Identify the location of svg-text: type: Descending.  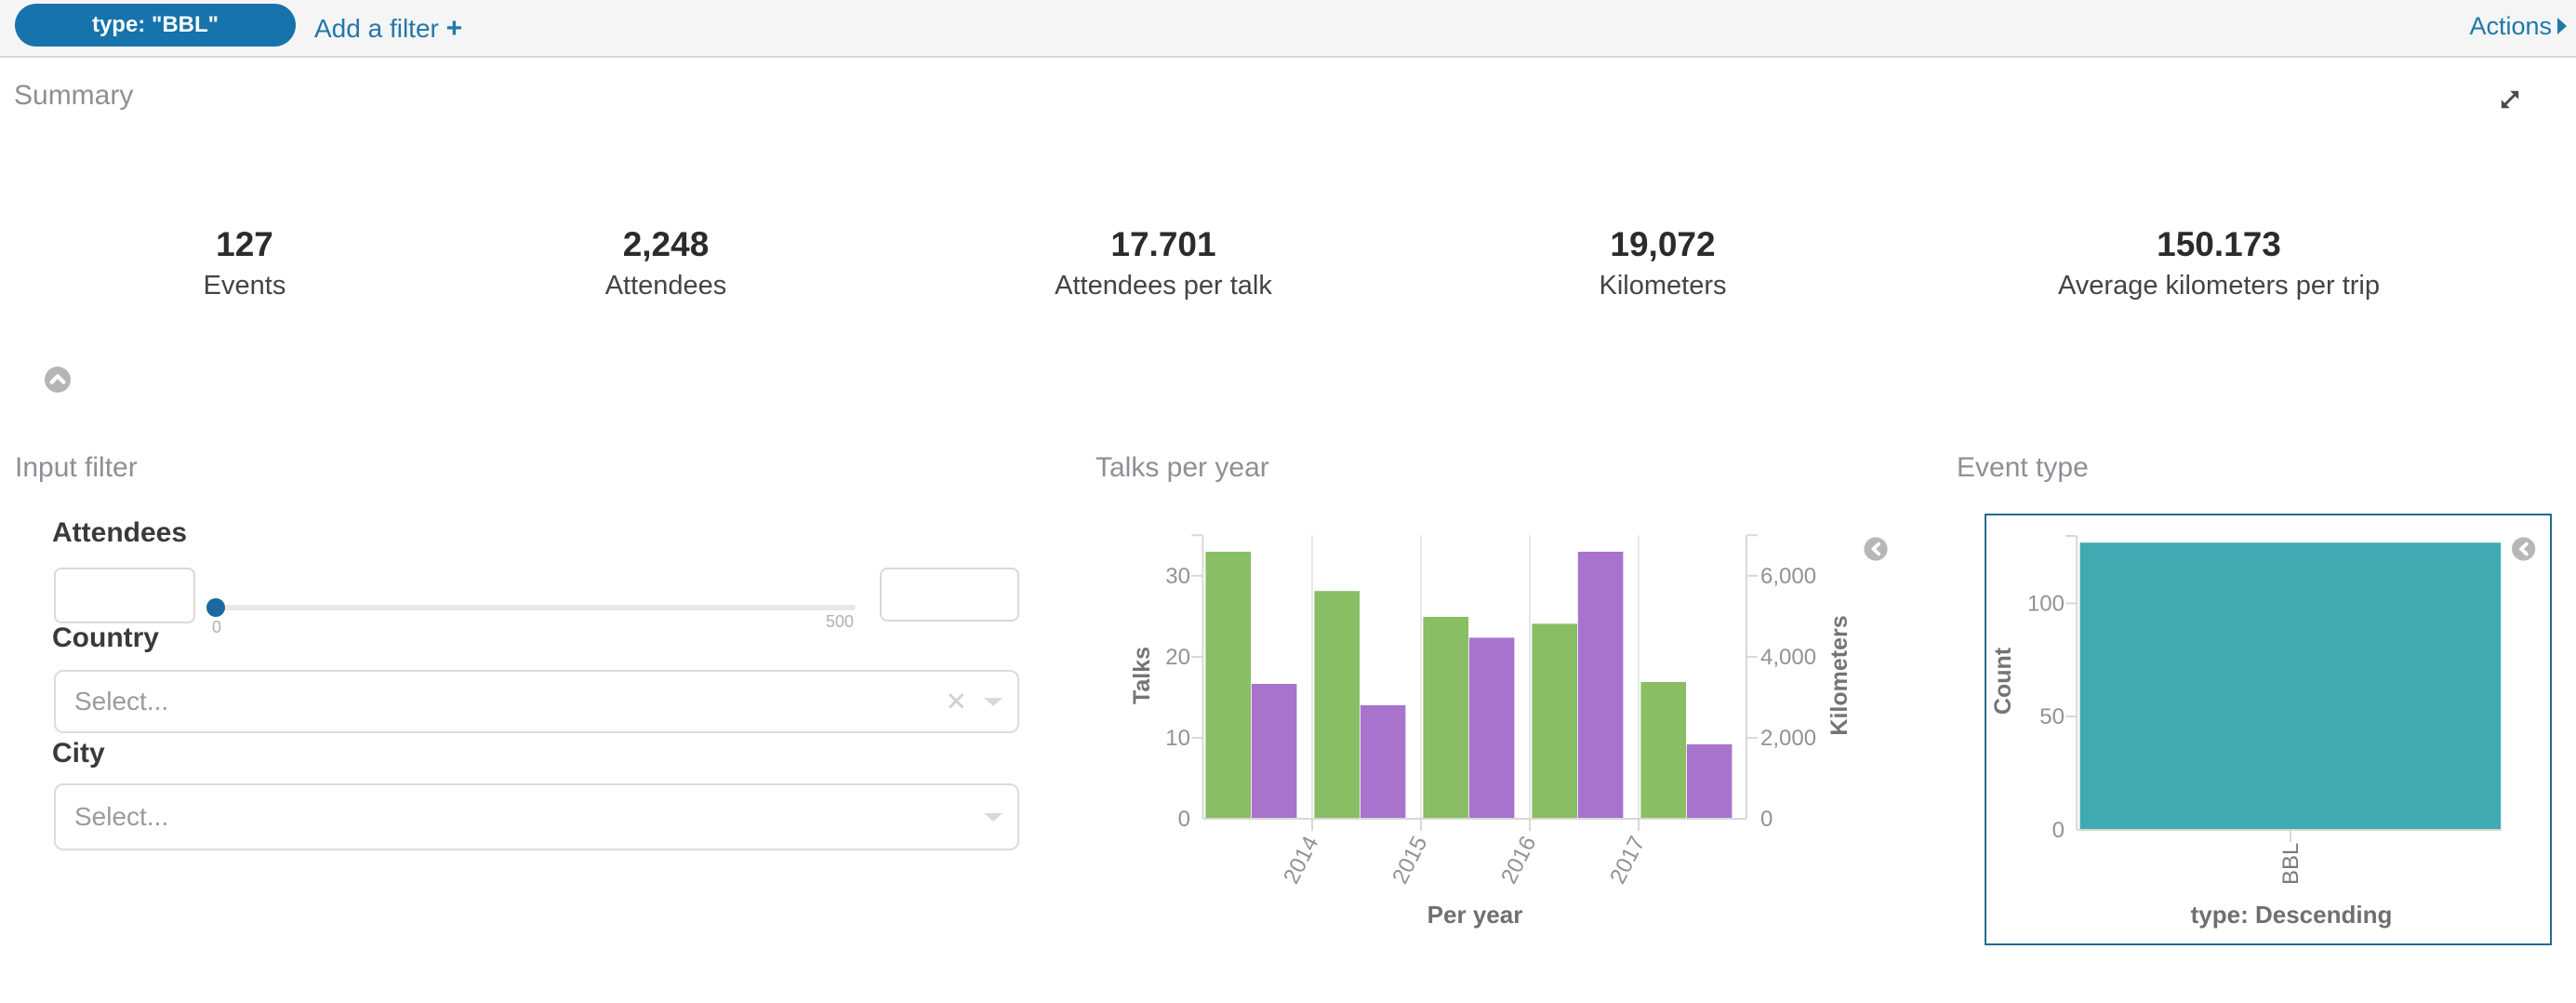
(2292, 915).